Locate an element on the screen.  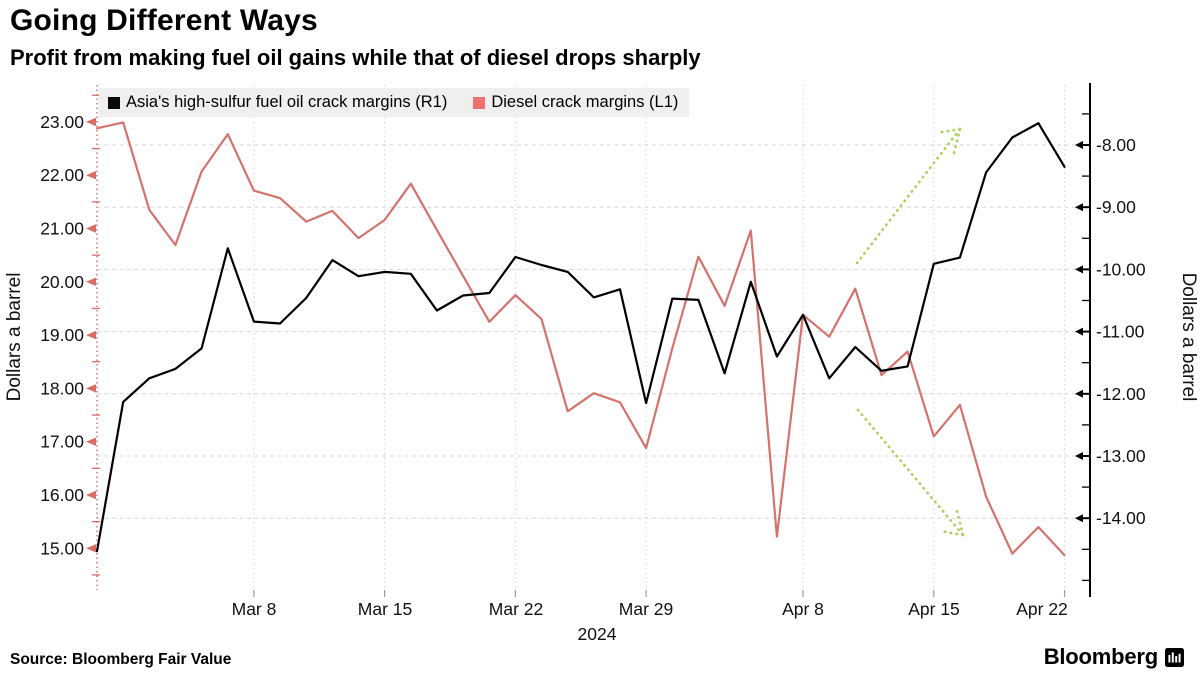
x-tick-label: Apr 22 is located at coordinates (1042, 609).